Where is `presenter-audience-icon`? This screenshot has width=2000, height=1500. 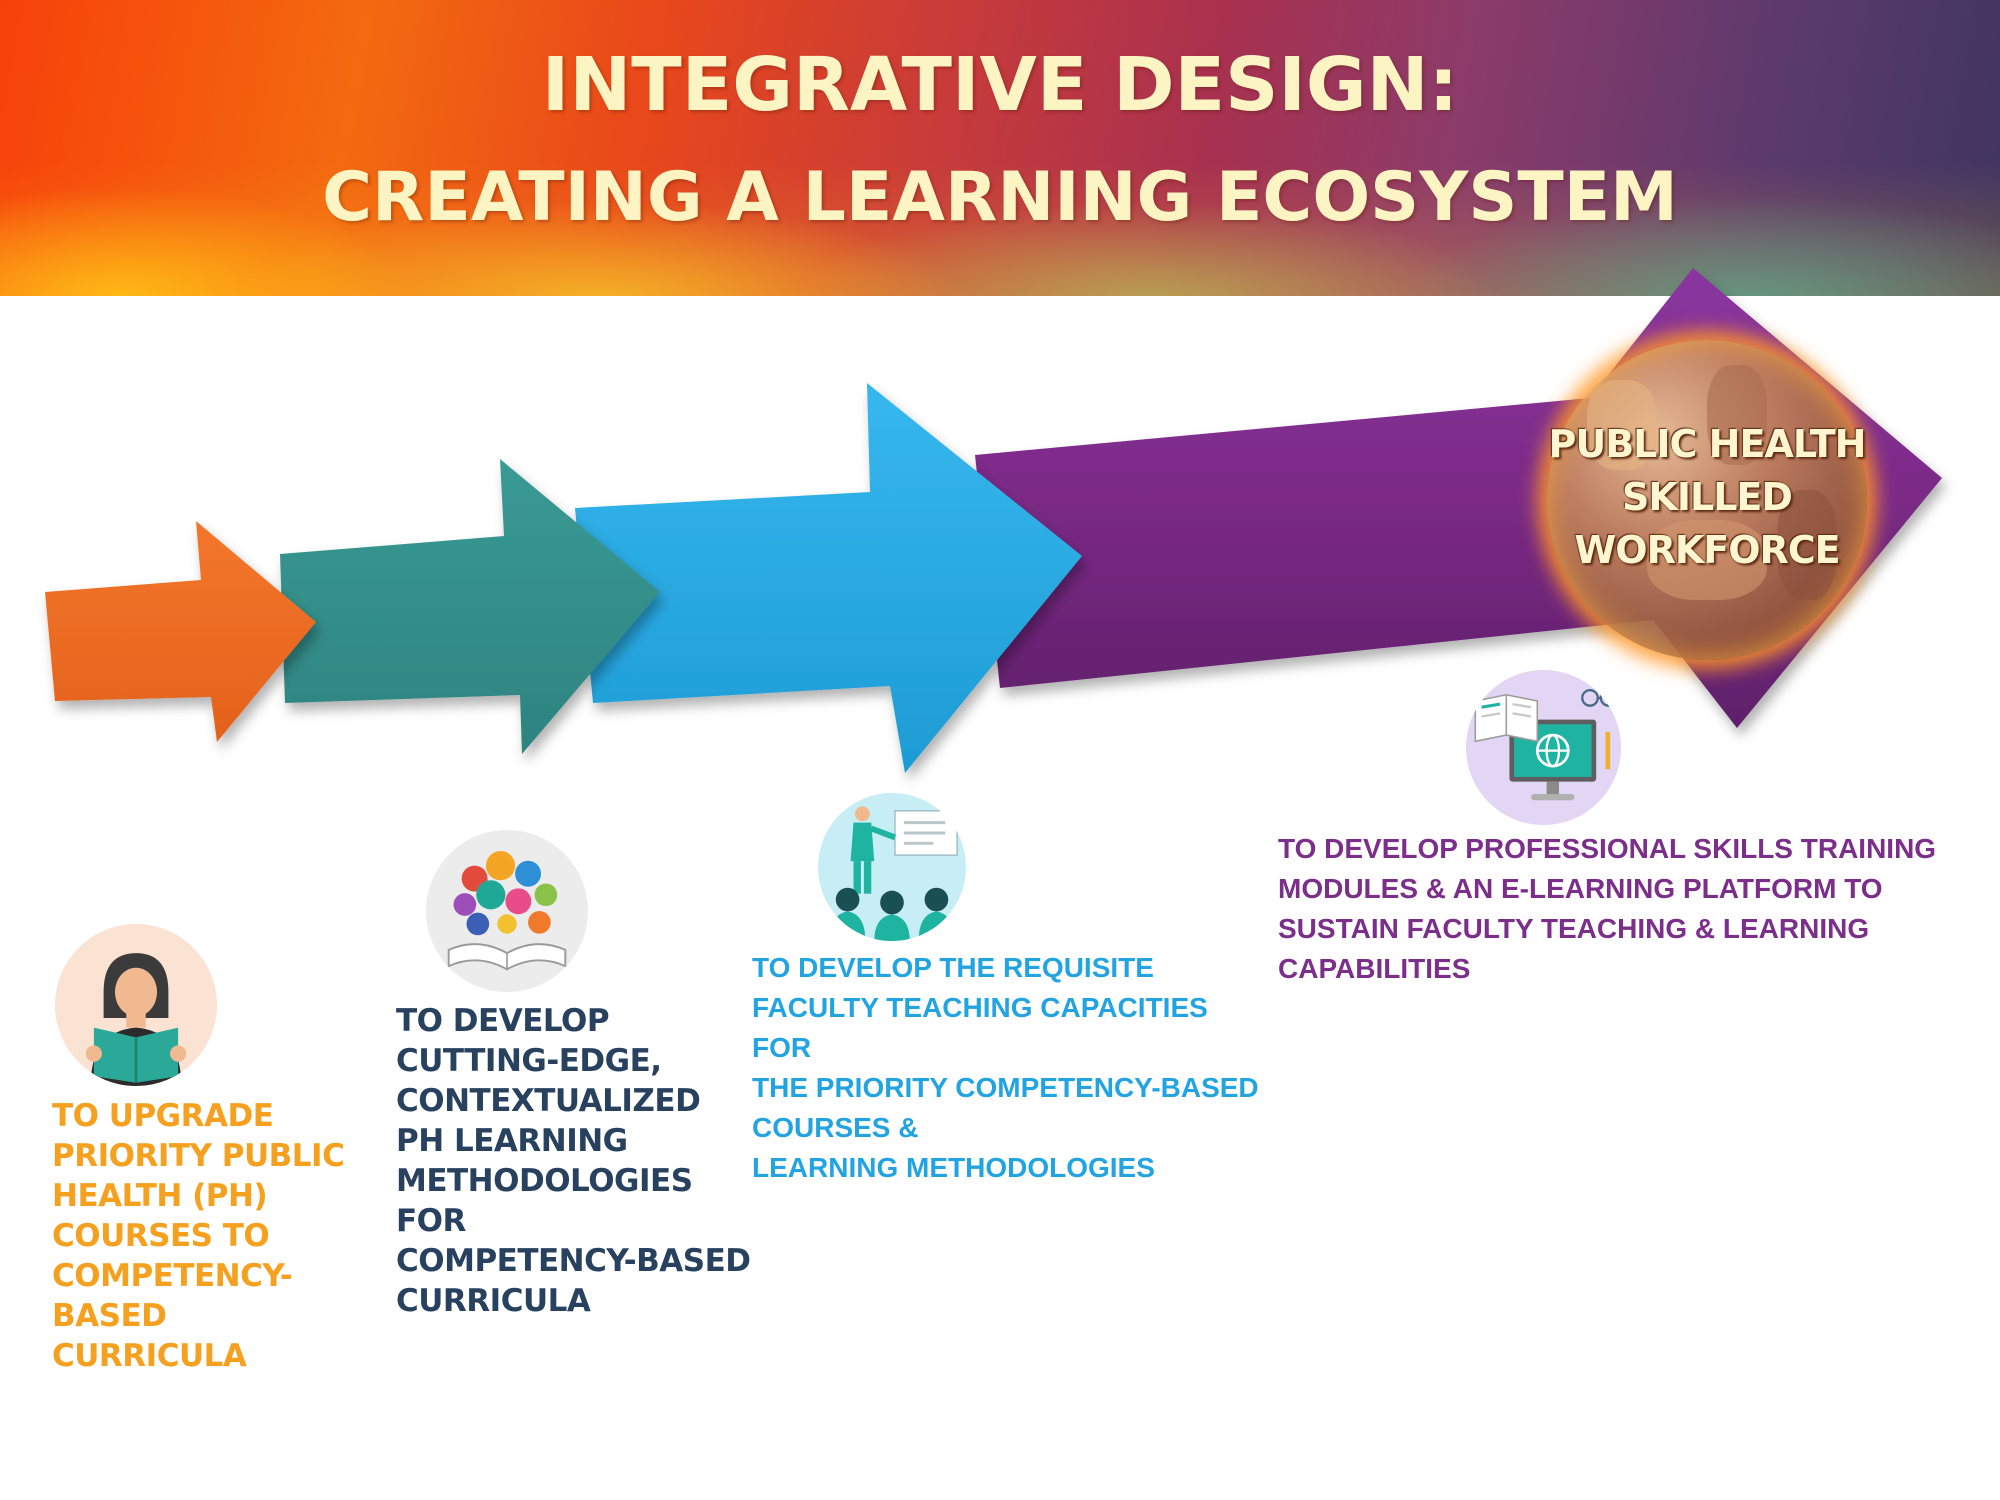 presenter-audience-icon is located at coordinates (892, 867).